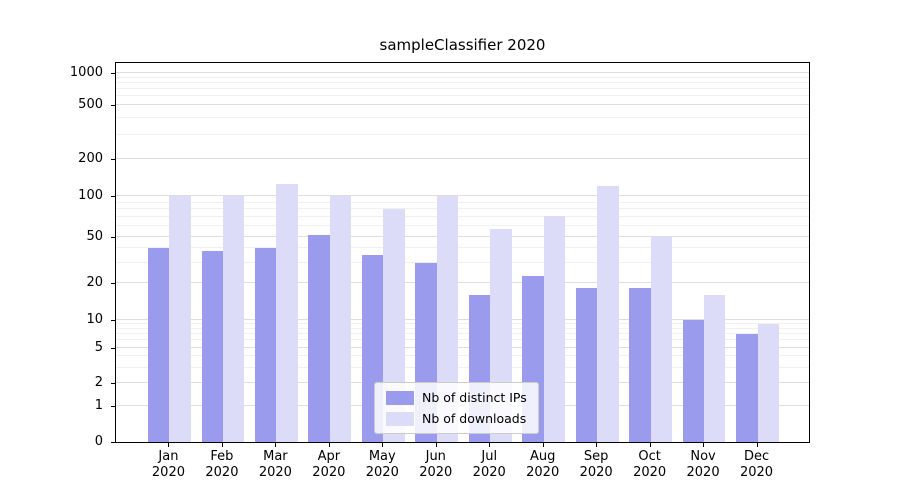  I want to click on chart-title: sampleClassifier 2020, so click(462, 45).